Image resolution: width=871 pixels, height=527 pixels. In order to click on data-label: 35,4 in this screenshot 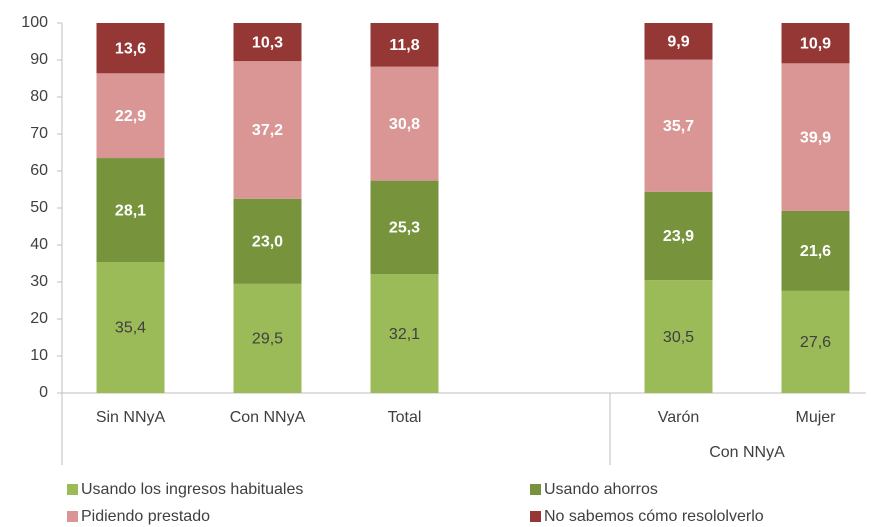, I will do `click(130, 328)`.